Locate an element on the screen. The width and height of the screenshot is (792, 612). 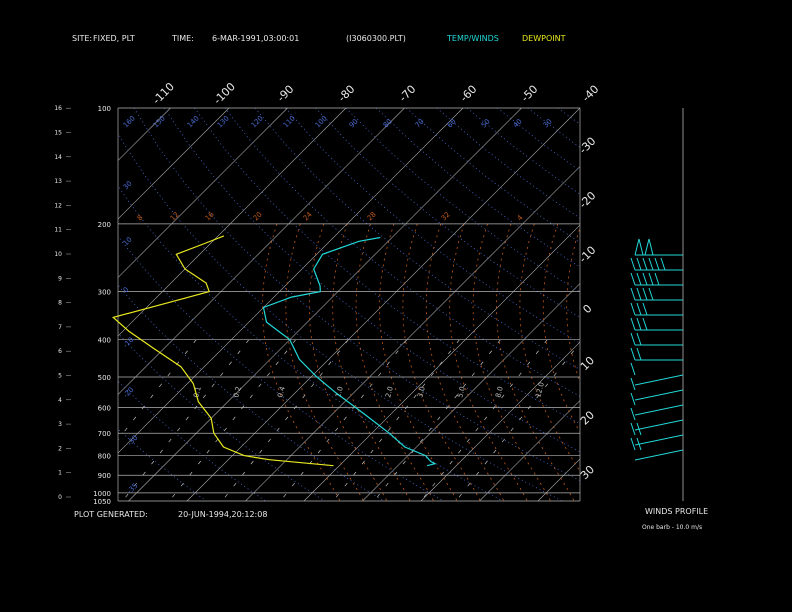
mixing-ratio-label: 5.0 is located at coordinates (461, 392).